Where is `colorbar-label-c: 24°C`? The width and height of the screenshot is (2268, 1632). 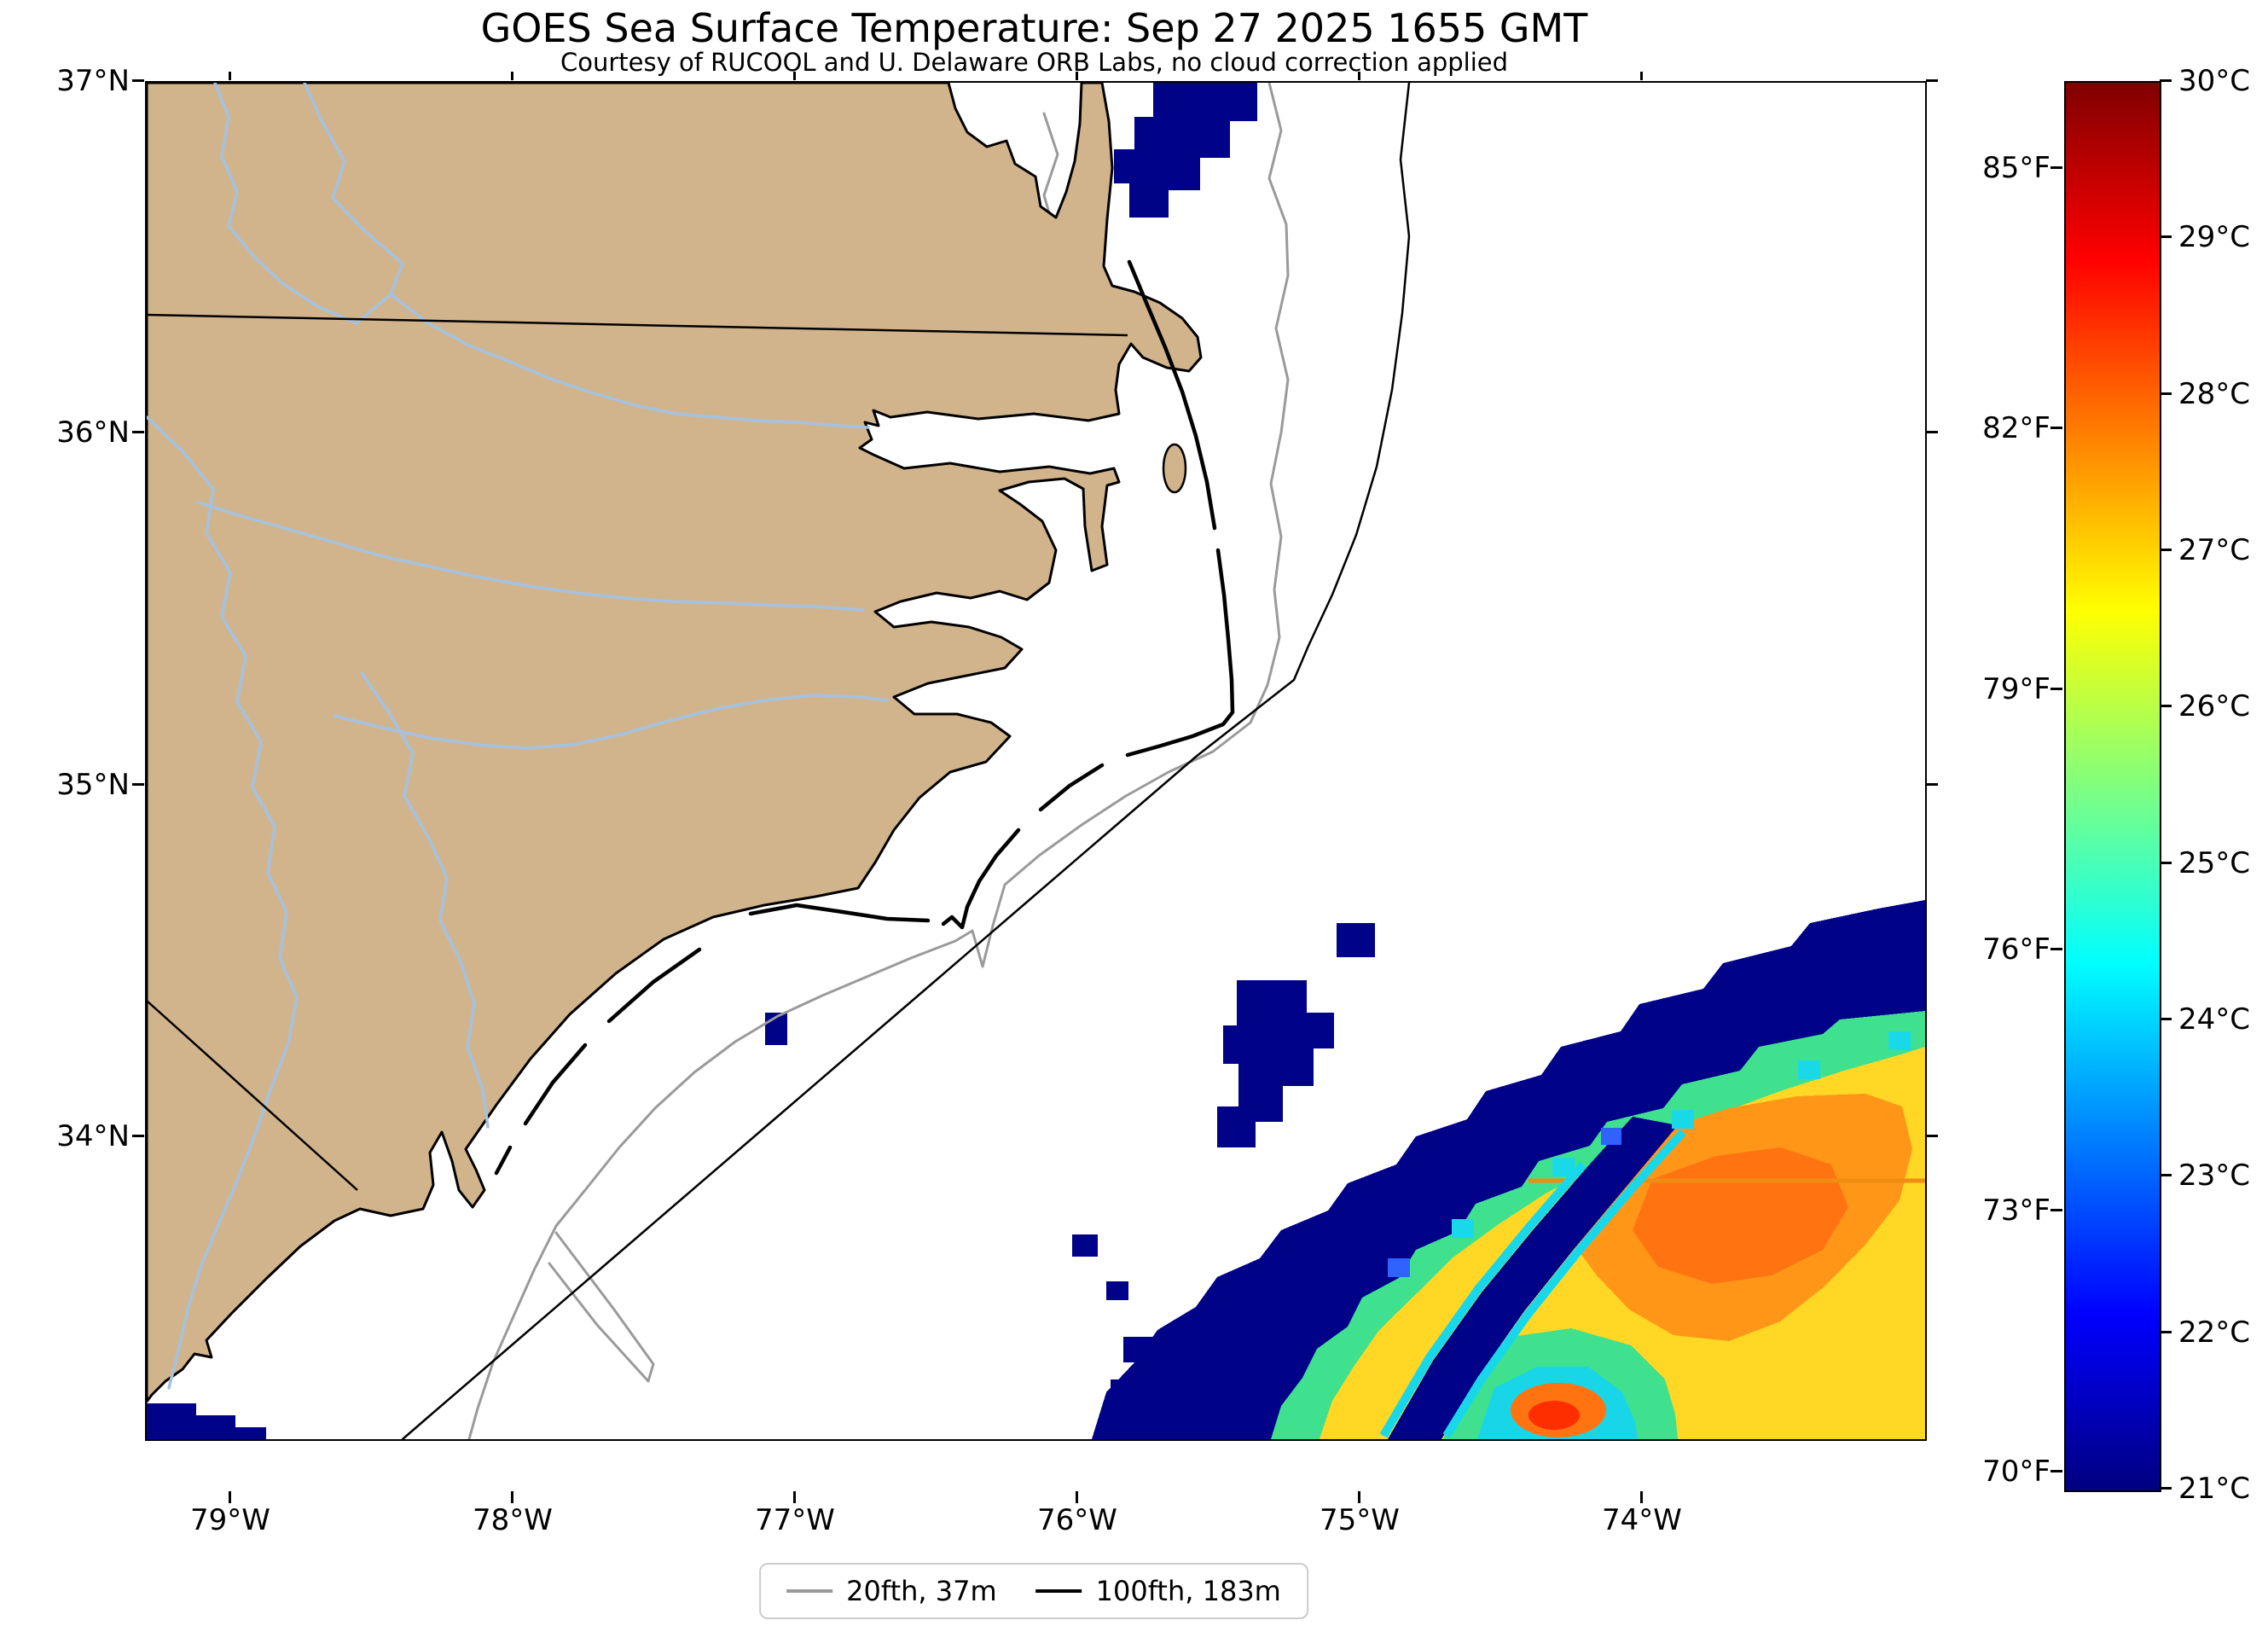
colorbar-label-c: 24°C is located at coordinates (2214, 1019).